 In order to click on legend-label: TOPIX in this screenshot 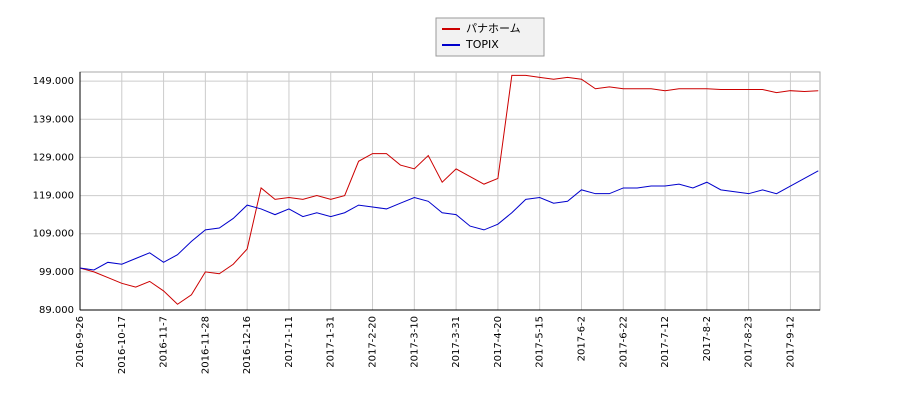, I will do `click(482, 44)`.